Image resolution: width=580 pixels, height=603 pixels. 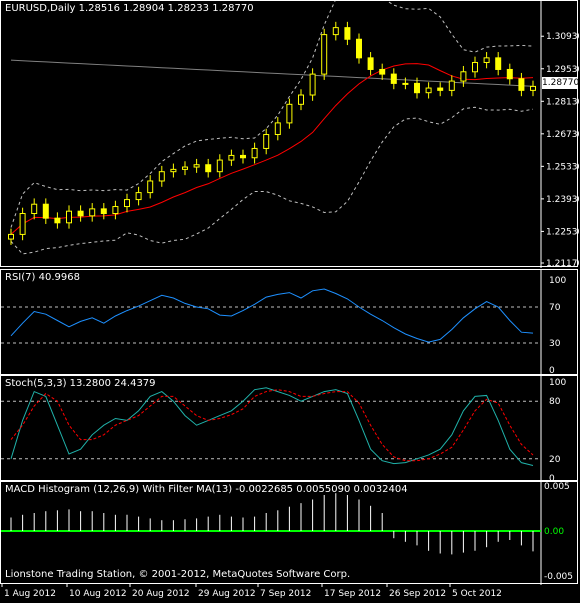 I want to click on price-tick-label: 1.22530, so click(x=562, y=232).